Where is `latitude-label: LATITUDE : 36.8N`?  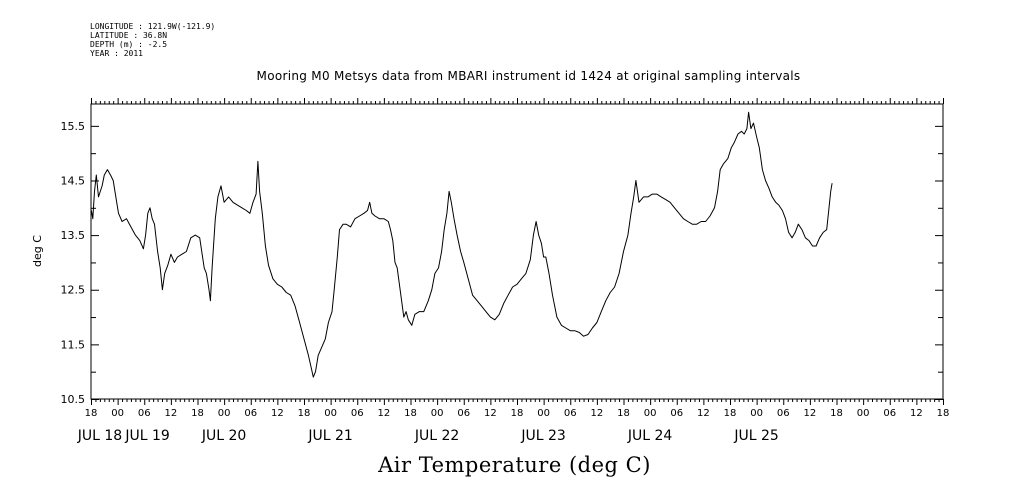 latitude-label: LATITUDE : 36.8N is located at coordinates (129, 35).